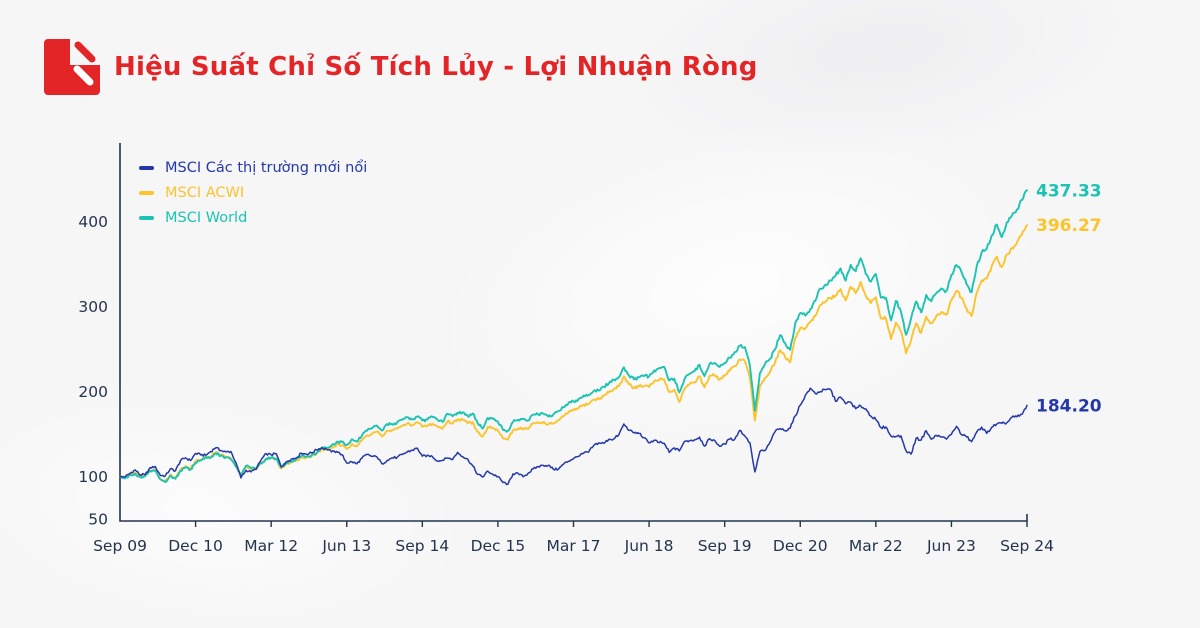  I want to click on legend-item-msci-em: MSCI Các thị trường mới nổi, so click(253, 168).